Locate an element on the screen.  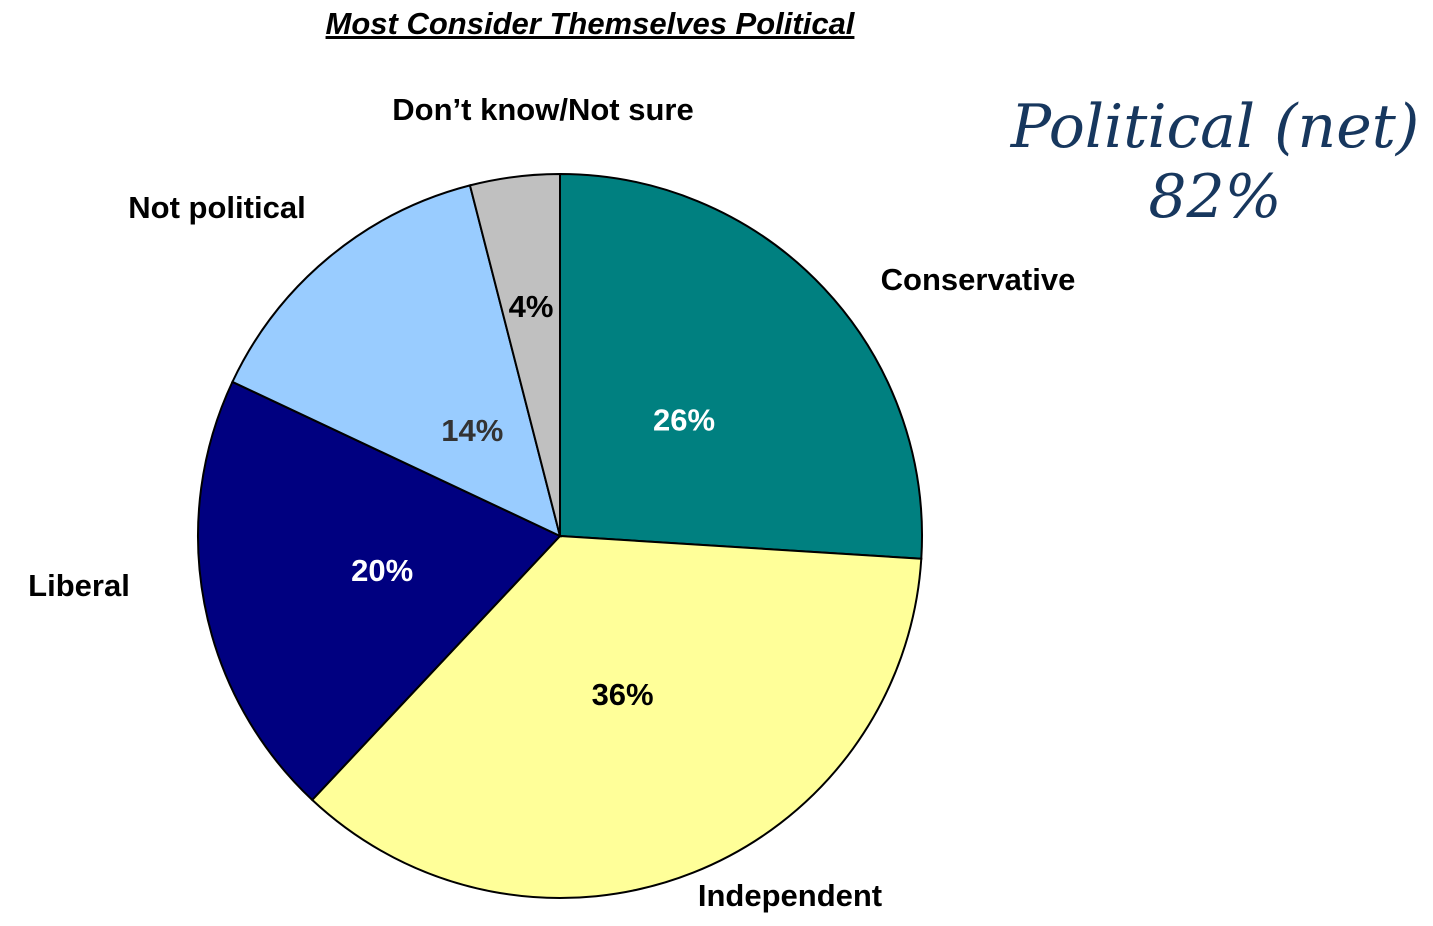
pie-value-labels: 26% 36% 20% 14% 4% is located at coordinates (533, 500).